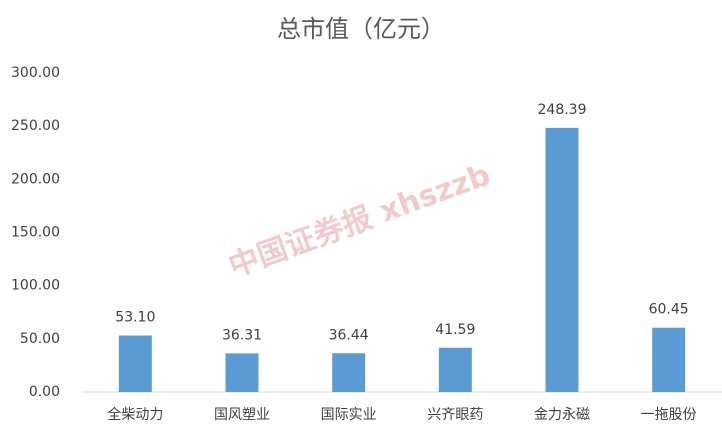 The image size is (722, 439). What do you see at coordinates (242, 415) in the screenshot?
I see `x-tick-label: 国风塑业` at bounding box center [242, 415].